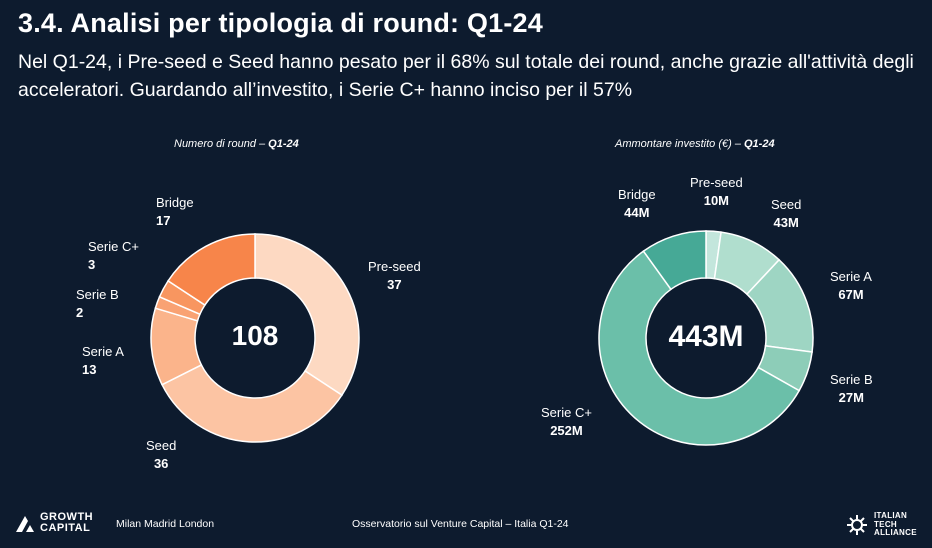 Image resolution: width=932 pixels, height=548 pixels. I want to click on label-value: 10M, so click(716, 200).